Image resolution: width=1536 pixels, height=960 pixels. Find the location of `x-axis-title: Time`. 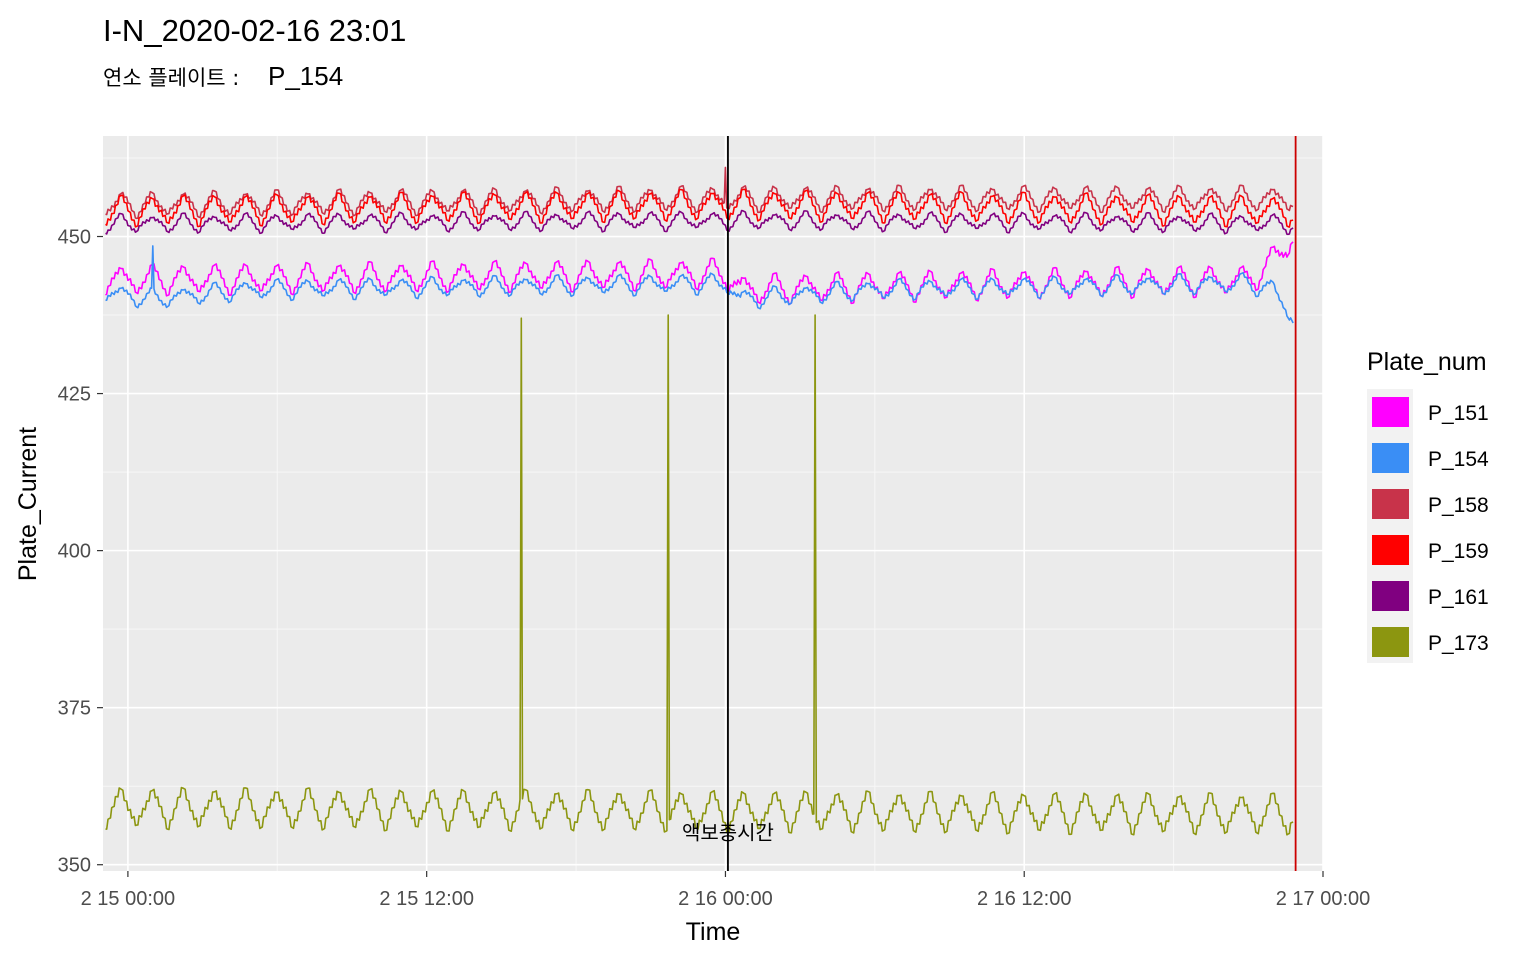

x-axis-title: Time is located at coordinates (713, 932).